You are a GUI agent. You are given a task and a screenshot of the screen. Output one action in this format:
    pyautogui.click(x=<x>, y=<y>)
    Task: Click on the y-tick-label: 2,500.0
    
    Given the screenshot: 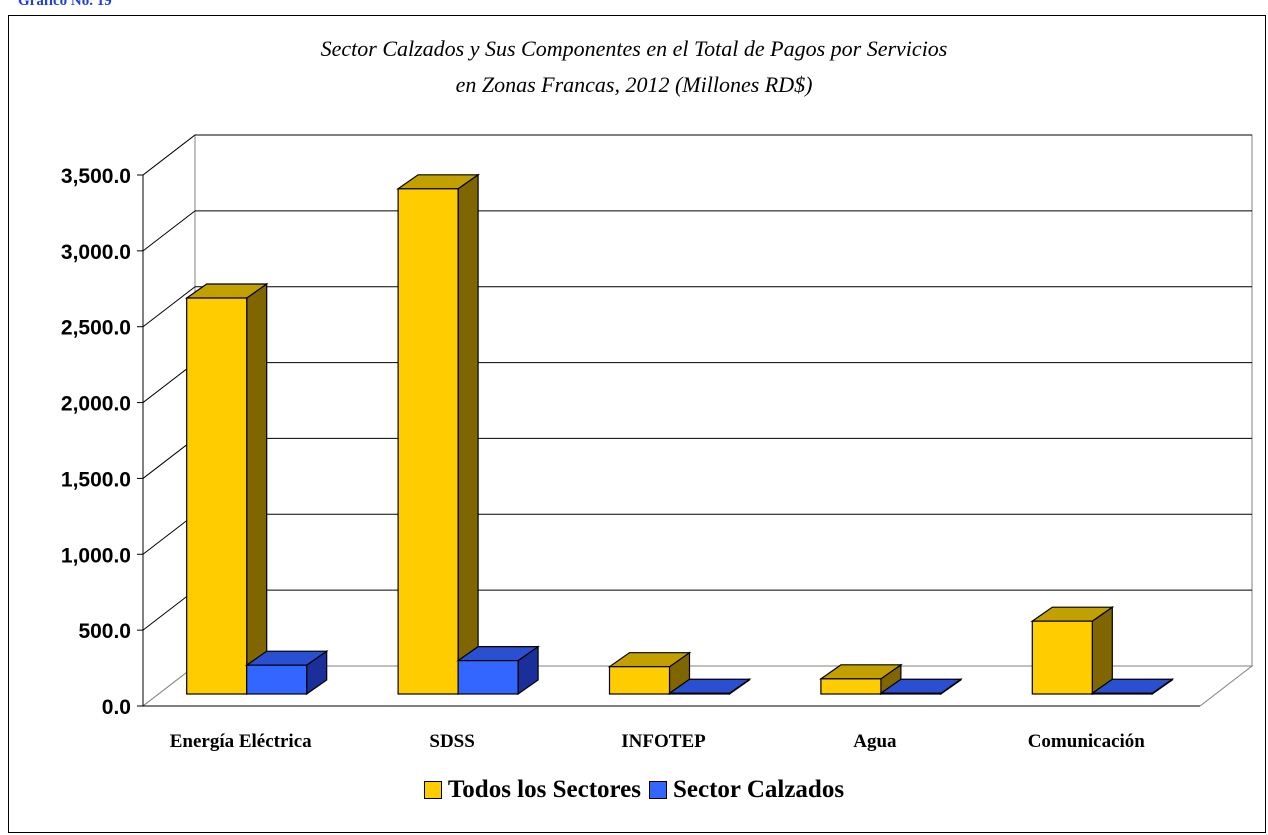 What is the action you would take?
    pyautogui.click(x=96, y=328)
    